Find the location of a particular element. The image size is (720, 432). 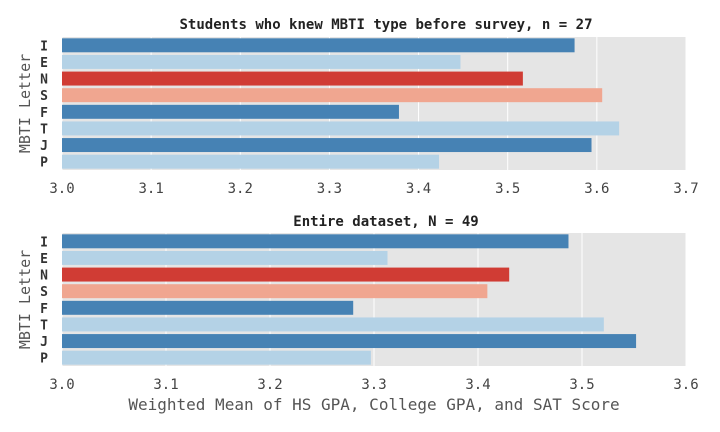

bar-0-F is located at coordinates (230, 111).